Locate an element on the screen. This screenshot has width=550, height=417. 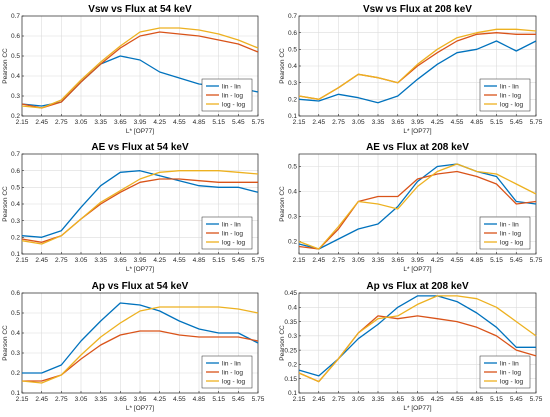
y-tick-label: 0.6 is located at coordinates (15, 293).